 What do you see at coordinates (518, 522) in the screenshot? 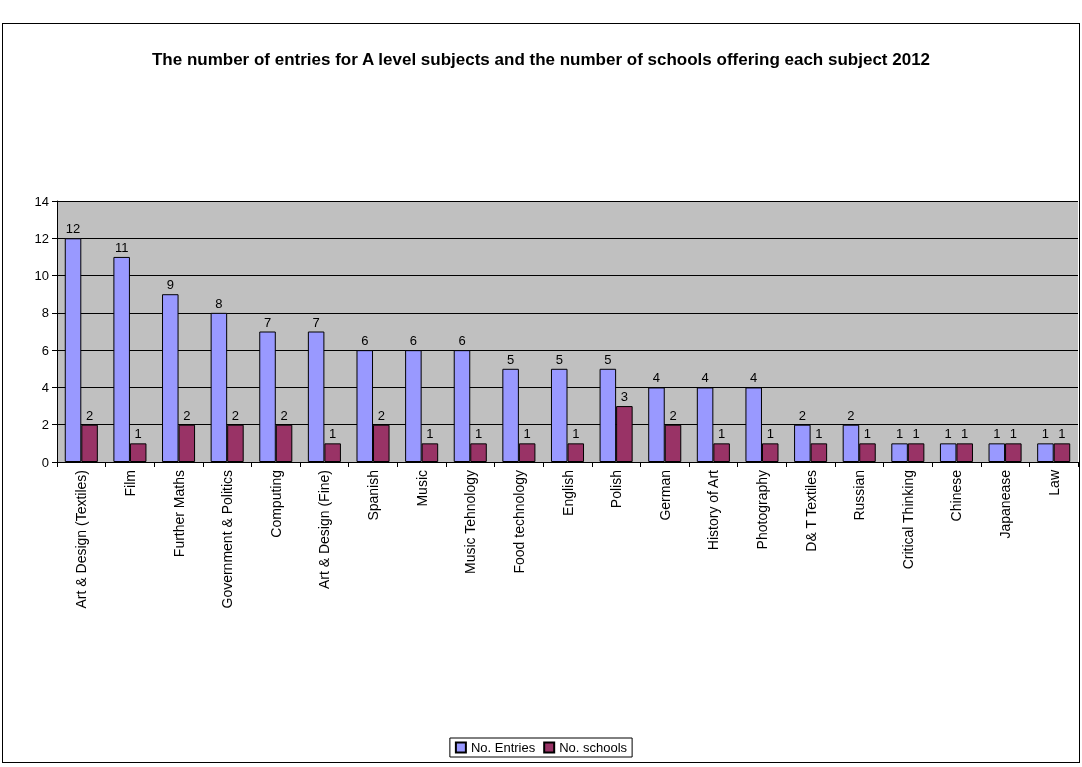
I see `x-tick-label: Food technology` at bounding box center [518, 522].